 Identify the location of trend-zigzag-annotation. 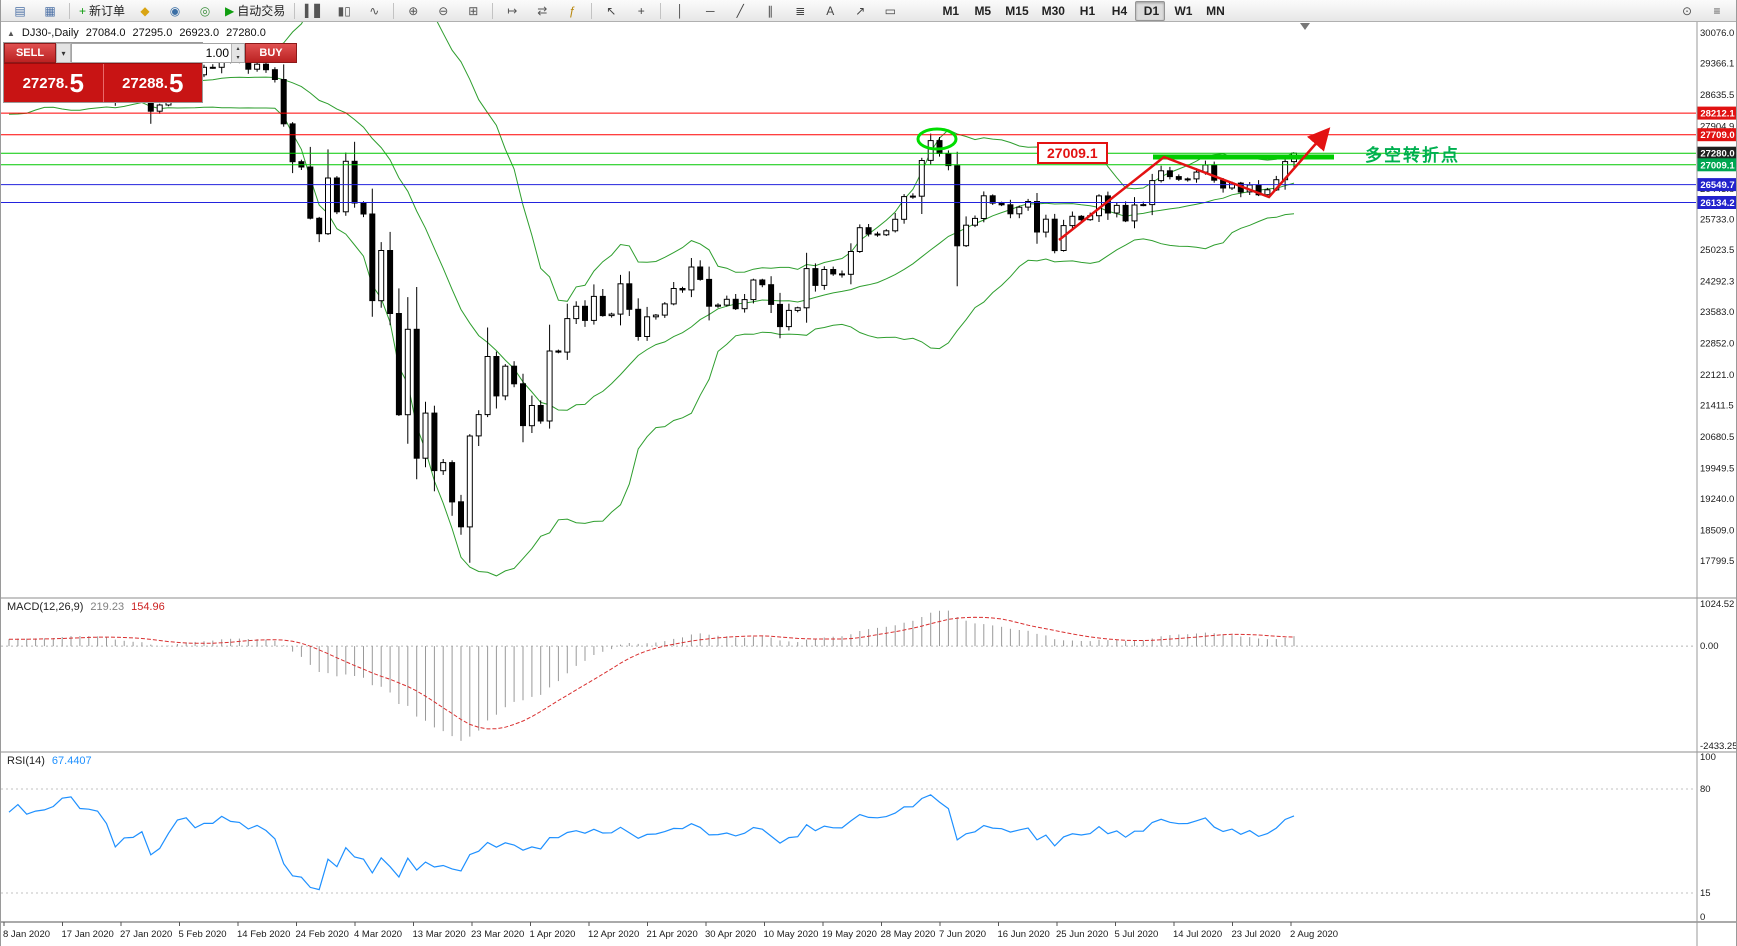
(1194, 184).